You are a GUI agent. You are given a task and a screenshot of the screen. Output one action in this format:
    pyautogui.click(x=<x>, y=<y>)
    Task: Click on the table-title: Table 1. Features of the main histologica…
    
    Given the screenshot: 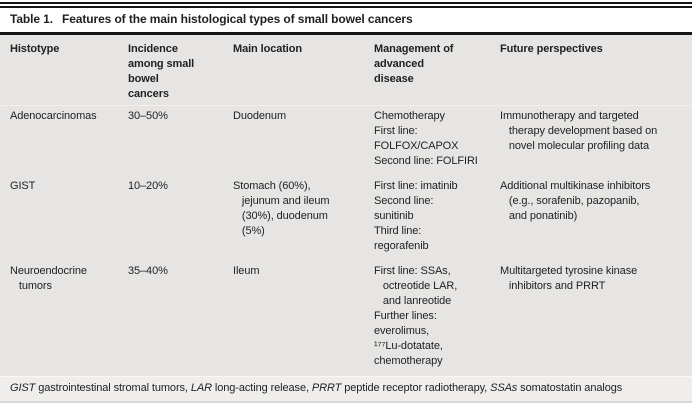 What is the action you would take?
    pyautogui.click(x=346, y=20)
    